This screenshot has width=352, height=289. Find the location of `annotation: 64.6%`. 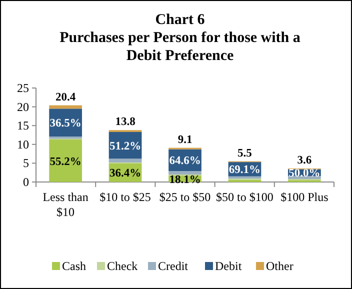

annotation: 64.6% is located at coordinates (185, 161).